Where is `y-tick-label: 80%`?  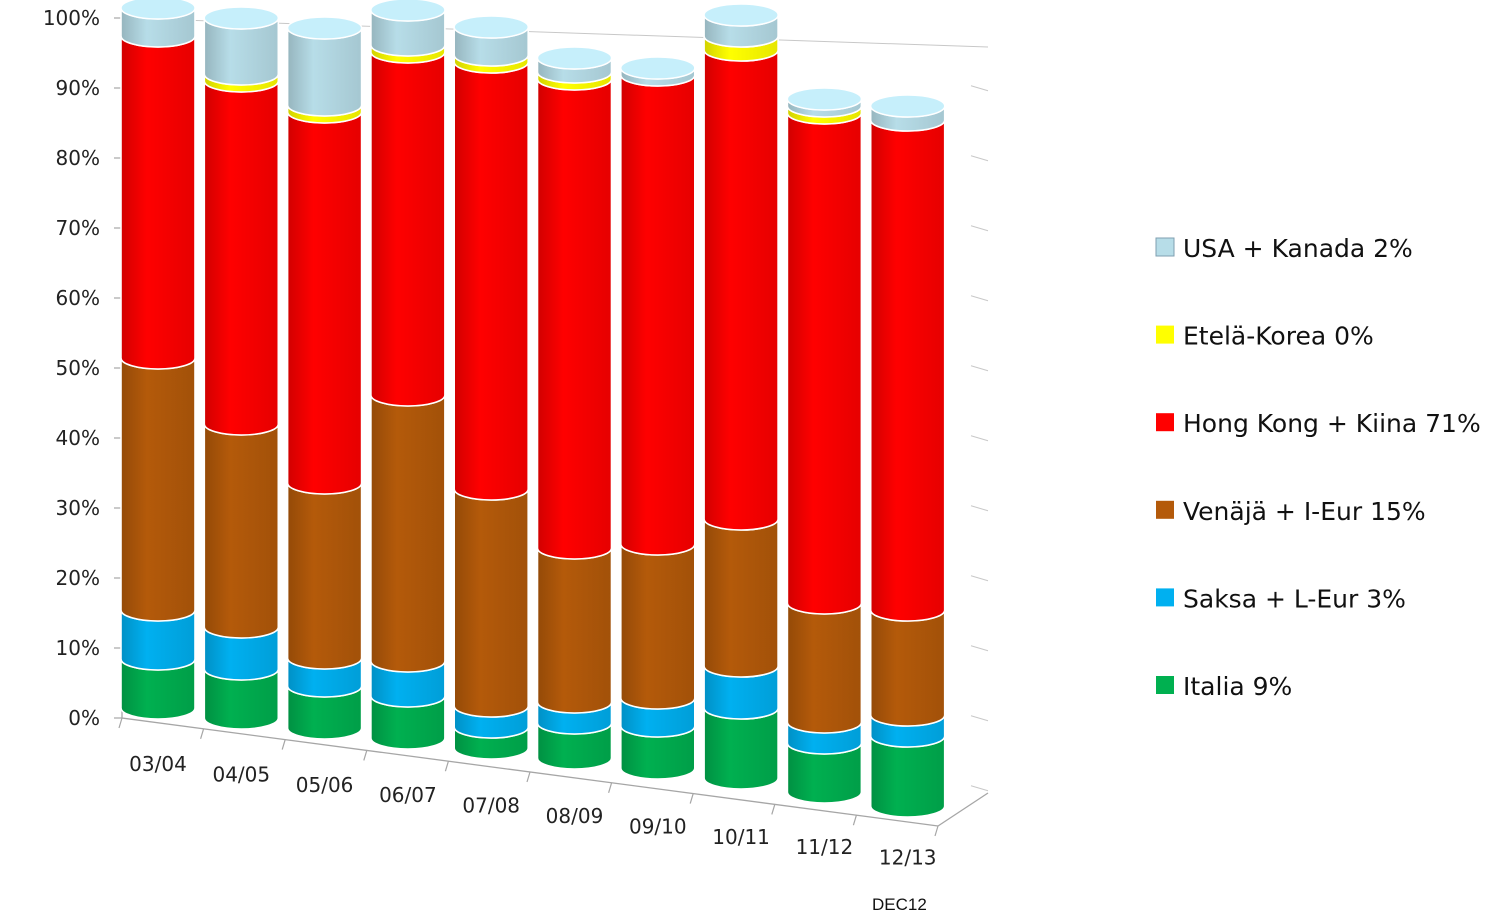 y-tick-label: 80% is located at coordinates (78, 158).